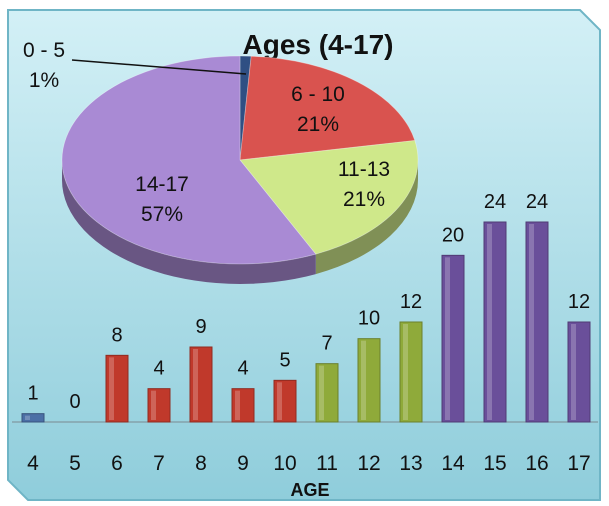 Image resolution: width=609 pixels, height=506 pixels. What do you see at coordinates (117, 463) in the screenshot?
I see `x-tick-label-6: 6` at bounding box center [117, 463].